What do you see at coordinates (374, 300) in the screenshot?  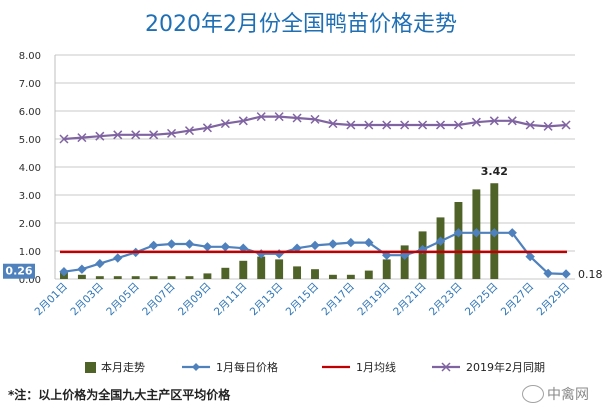 I see `x-tick-label: 2月19日` at bounding box center [374, 300].